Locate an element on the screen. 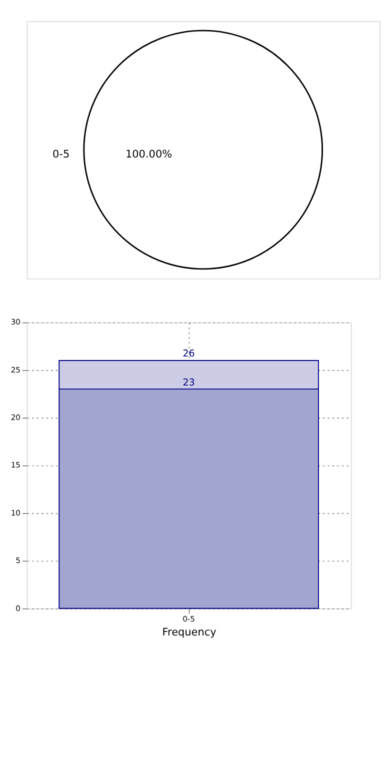 The width and height of the screenshot is (390, 780). y-tick-label: 5 is located at coordinates (18, 561).